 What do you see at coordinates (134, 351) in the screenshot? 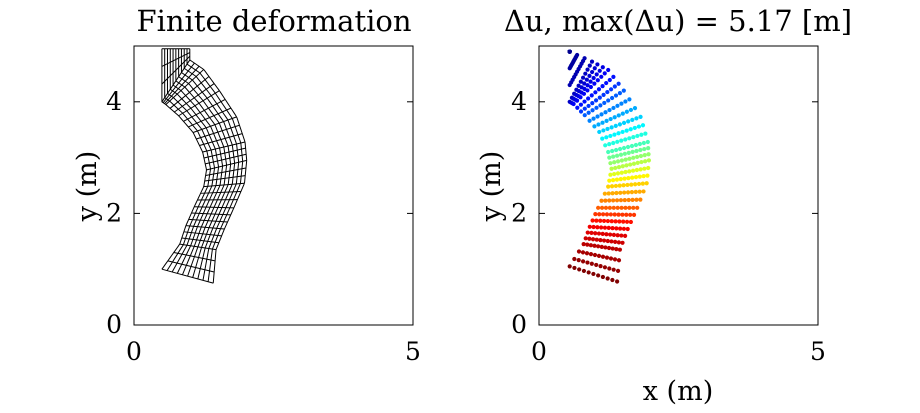
I see `left-x-tick-label: 0` at bounding box center [134, 351].